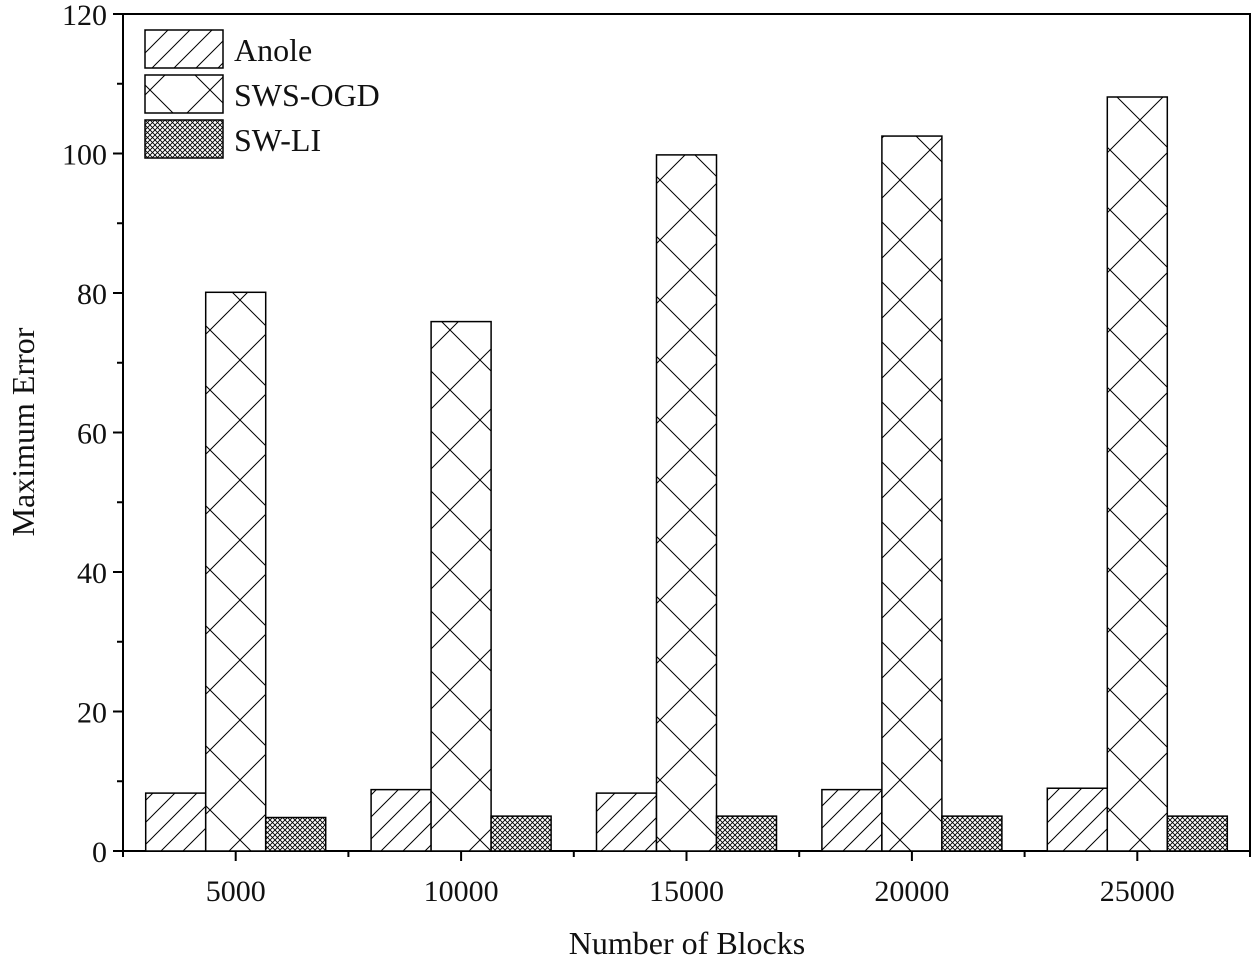  What do you see at coordinates (273, 50) in the screenshot?
I see `legend-label: Anole` at bounding box center [273, 50].